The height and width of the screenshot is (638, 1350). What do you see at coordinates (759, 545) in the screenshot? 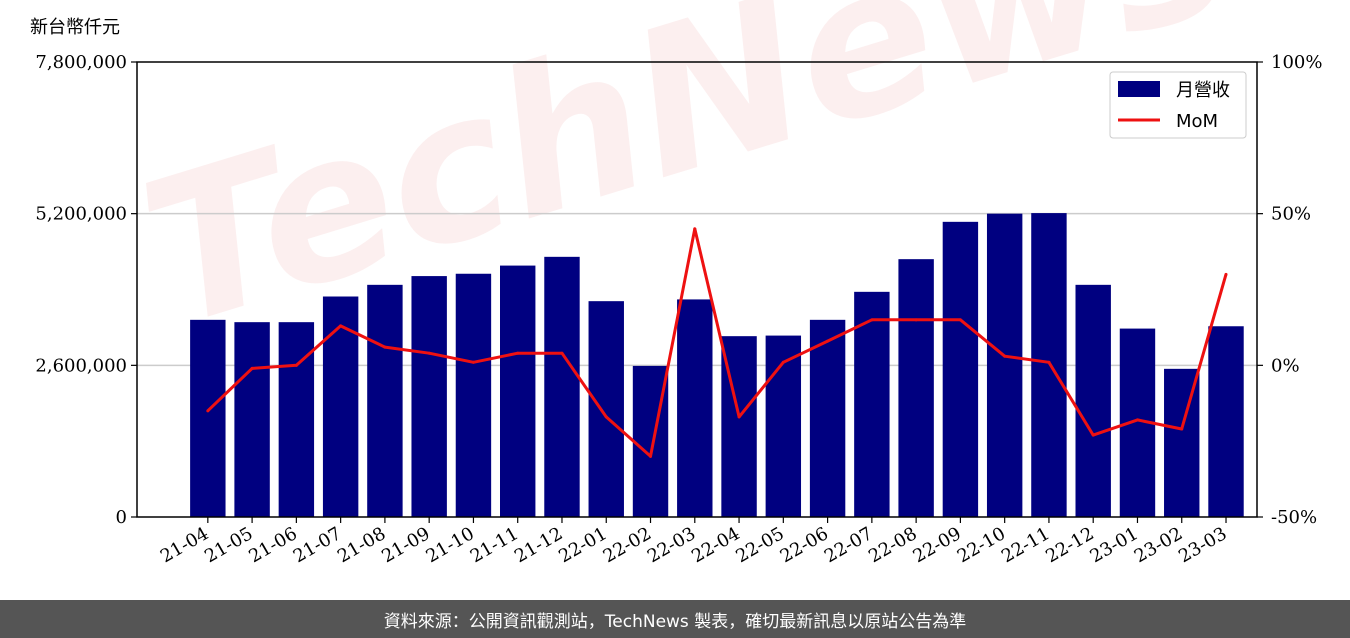
I see `x-tick-label: 22-05` at bounding box center [759, 545].